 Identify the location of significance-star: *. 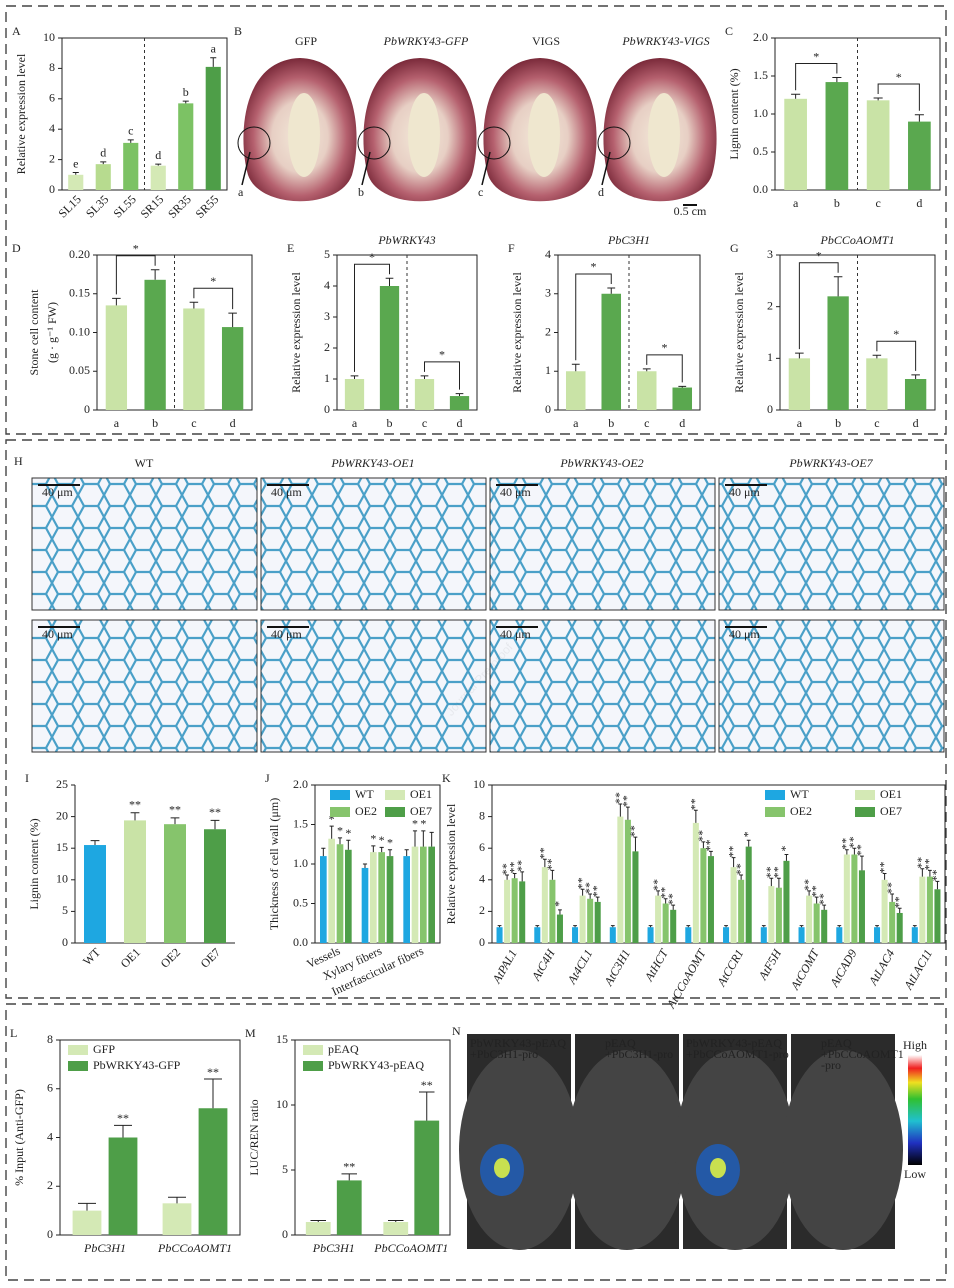
(415, 824).